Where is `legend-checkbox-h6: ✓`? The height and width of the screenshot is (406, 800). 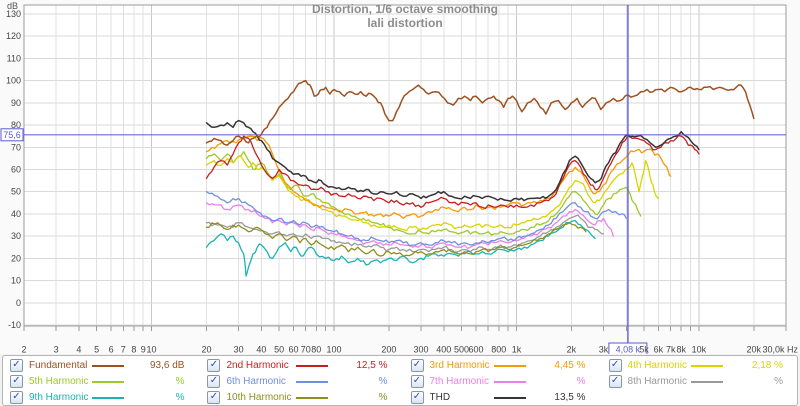 legend-checkbox-h6: ✓ is located at coordinates (214, 381).